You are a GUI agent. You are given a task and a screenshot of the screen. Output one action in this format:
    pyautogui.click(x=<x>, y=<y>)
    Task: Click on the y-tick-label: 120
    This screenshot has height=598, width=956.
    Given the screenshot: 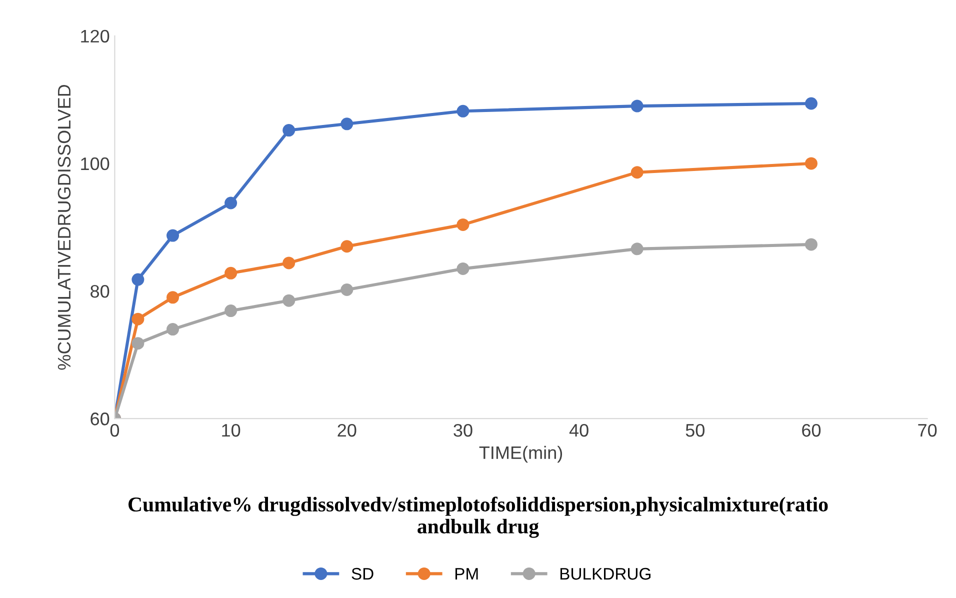 What is the action you would take?
    pyautogui.click(x=95, y=36)
    